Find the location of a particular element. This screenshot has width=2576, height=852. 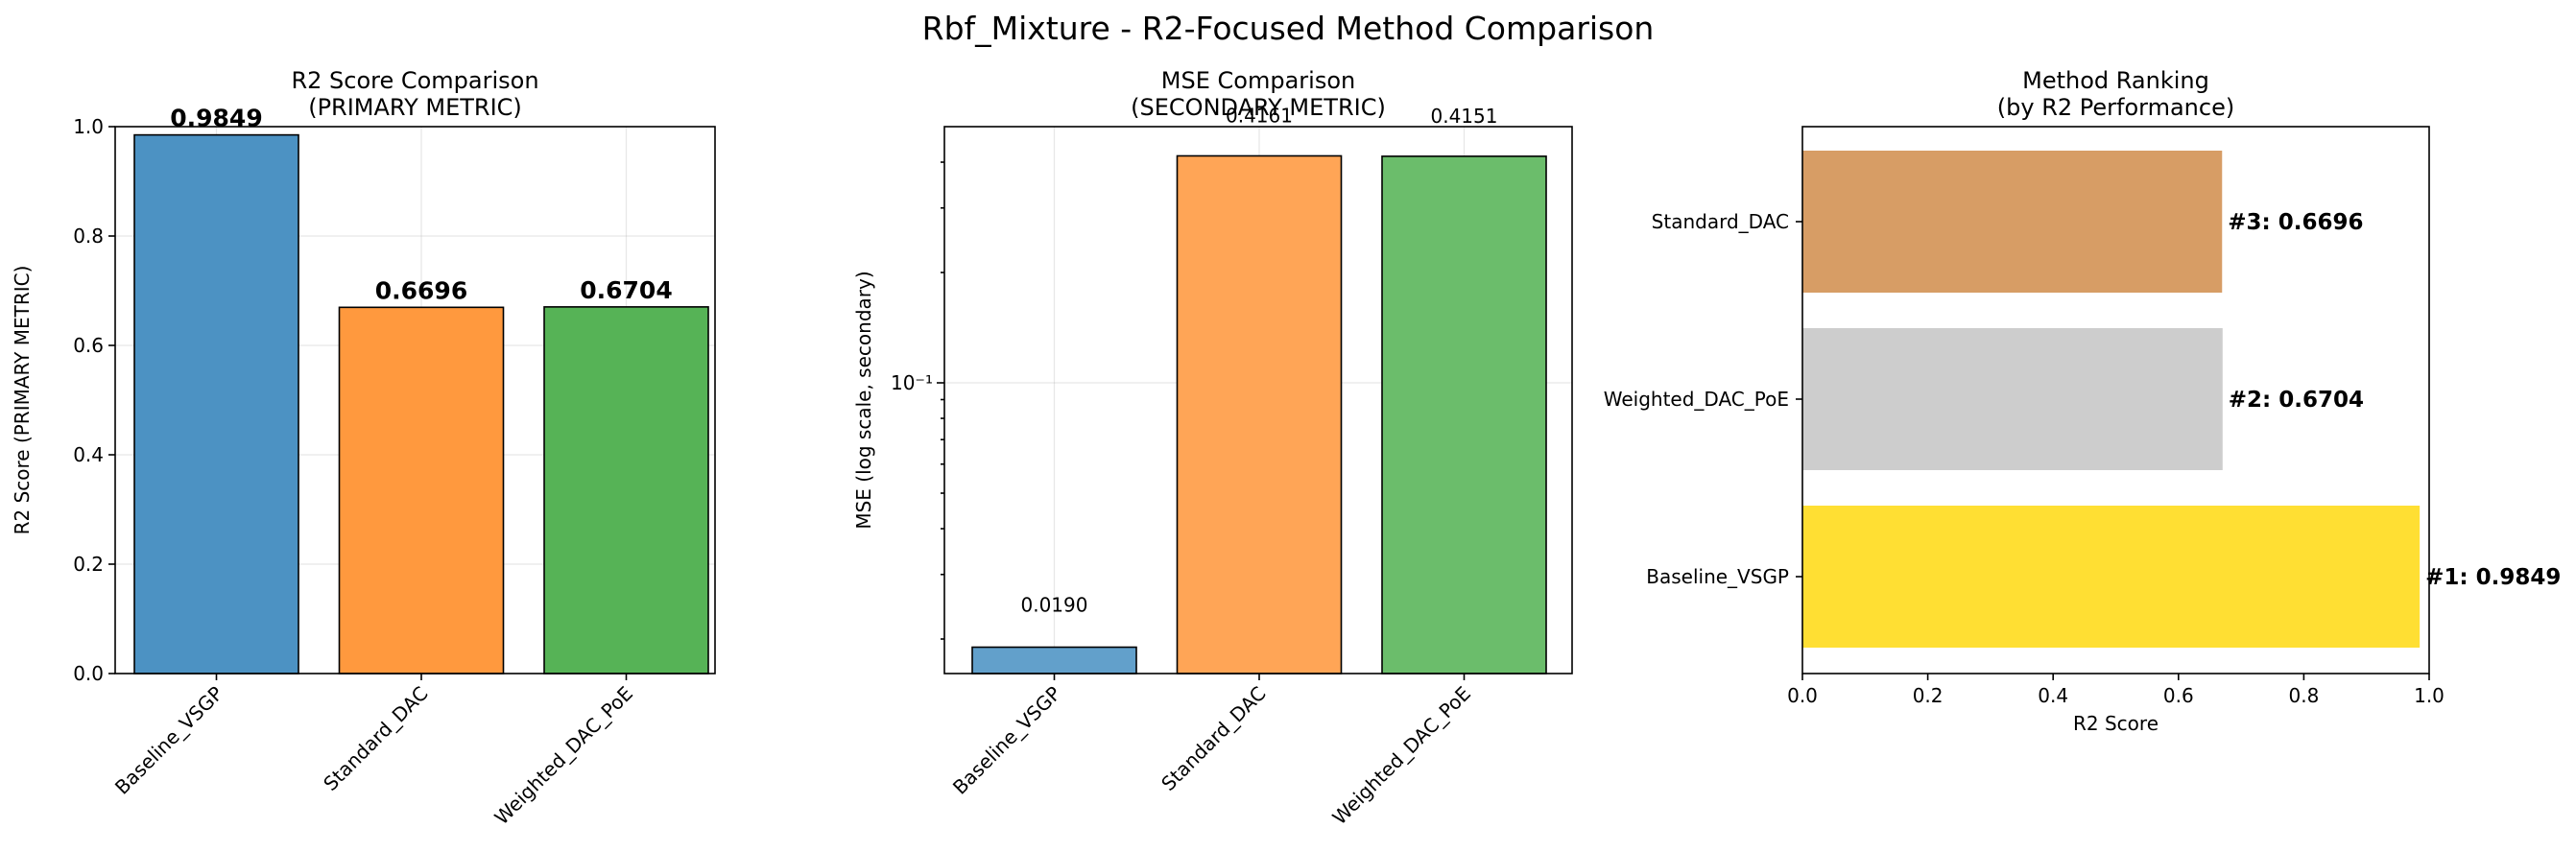

y-tick-label-Standard_DAC: Standard_DAC is located at coordinates (1720, 221).